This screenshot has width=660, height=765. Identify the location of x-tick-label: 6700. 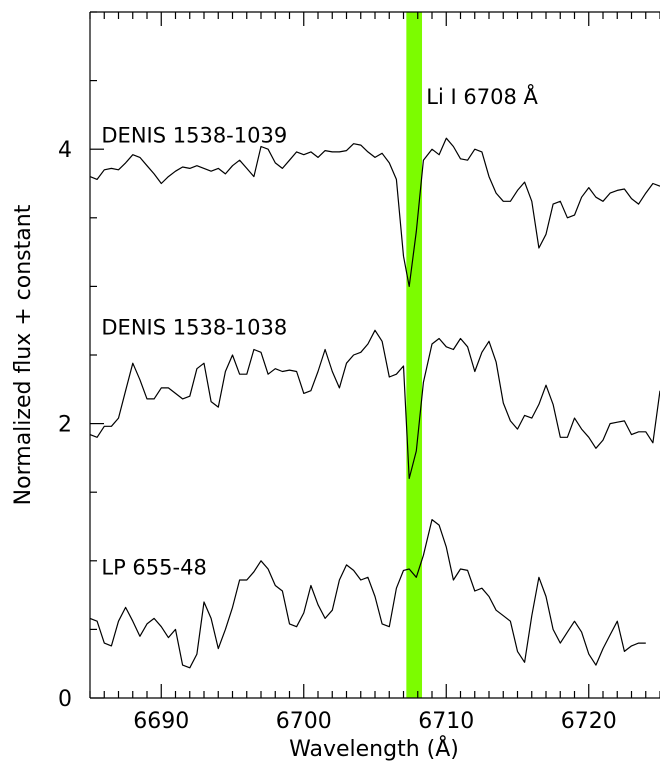
(304, 721).